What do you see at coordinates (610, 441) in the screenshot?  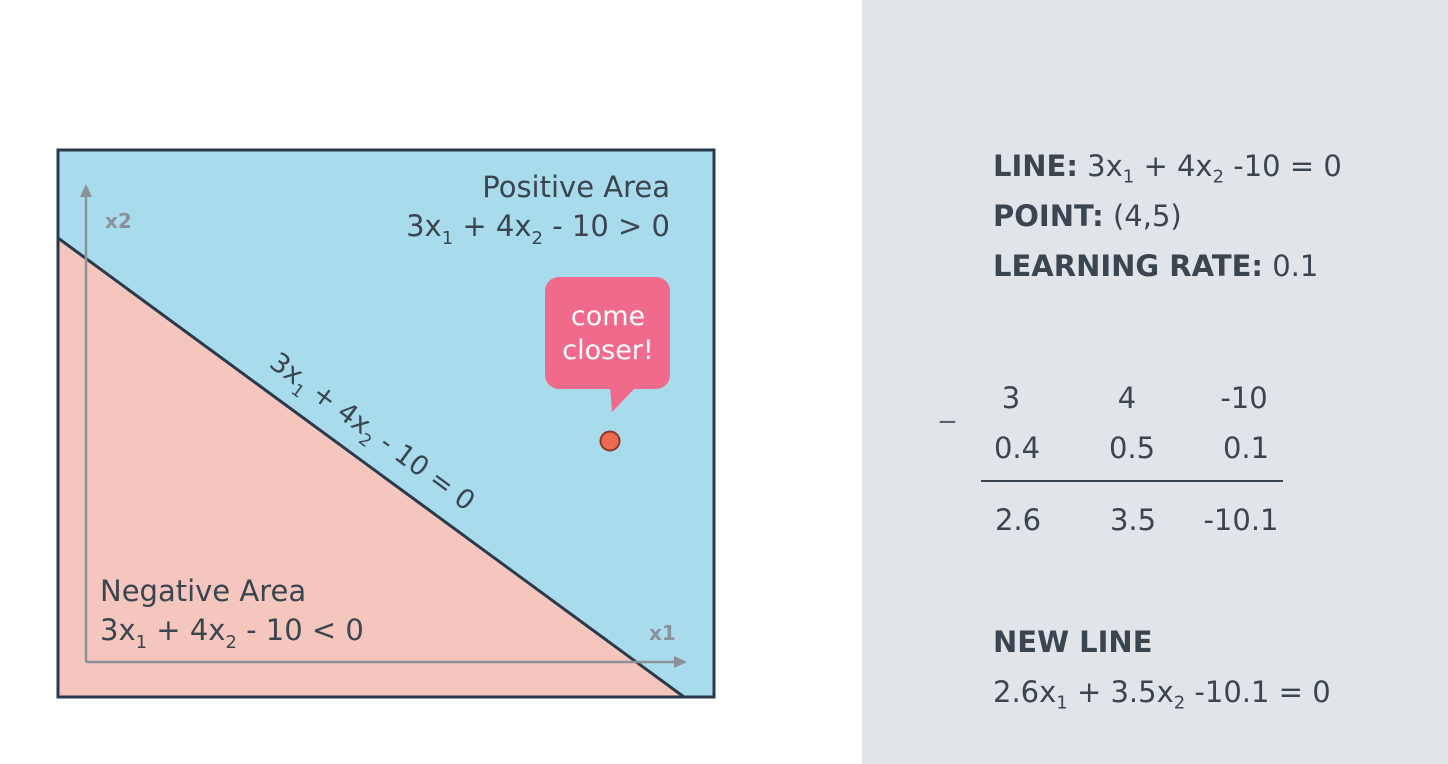 I see `misclassified-point` at bounding box center [610, 441].